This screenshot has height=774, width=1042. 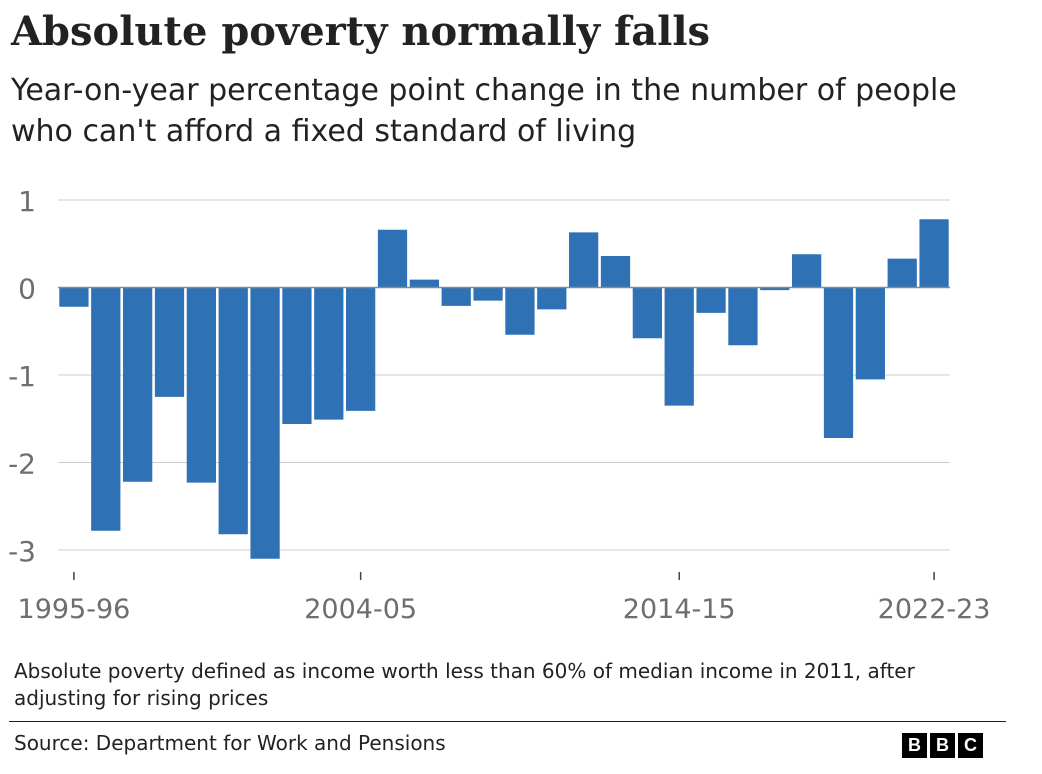 I want to click on y-tick-label: 0, so click(x=27, y=289).